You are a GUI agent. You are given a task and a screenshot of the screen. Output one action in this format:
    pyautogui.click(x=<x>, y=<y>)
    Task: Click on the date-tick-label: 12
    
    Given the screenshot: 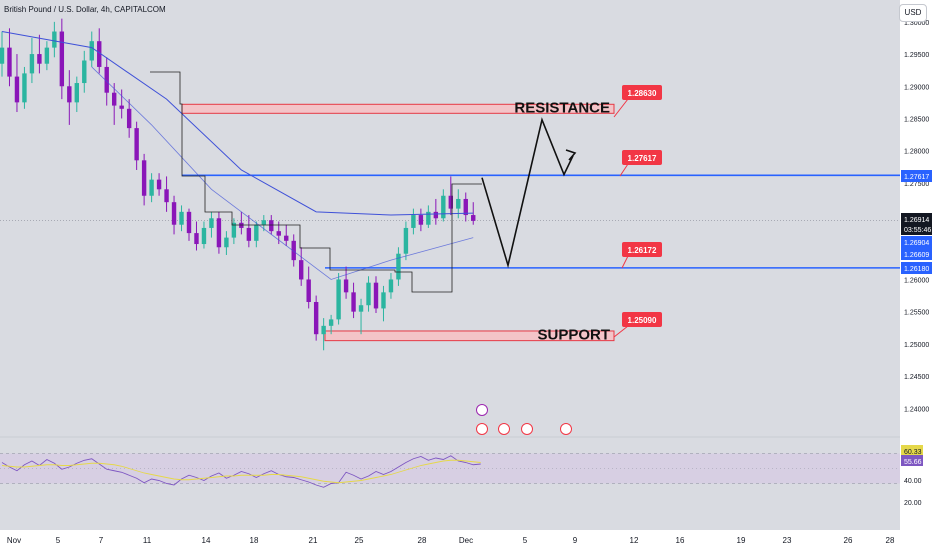 What is the action you would take?
    pyautogui.click(x=634, y=540)
    